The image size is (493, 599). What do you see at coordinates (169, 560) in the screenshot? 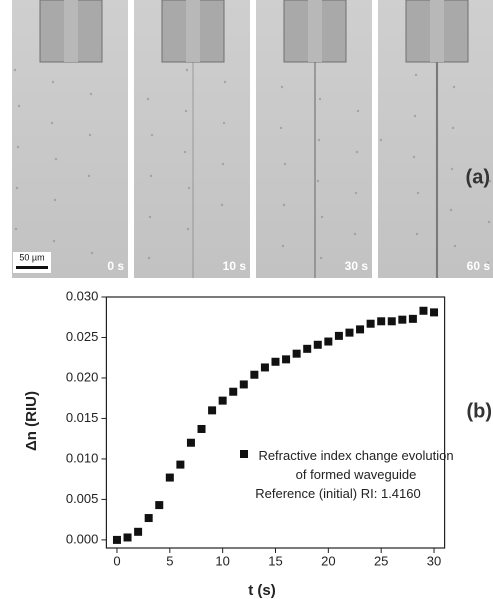
I see `x-tick-label: 5` at bounding box center [169, 560].